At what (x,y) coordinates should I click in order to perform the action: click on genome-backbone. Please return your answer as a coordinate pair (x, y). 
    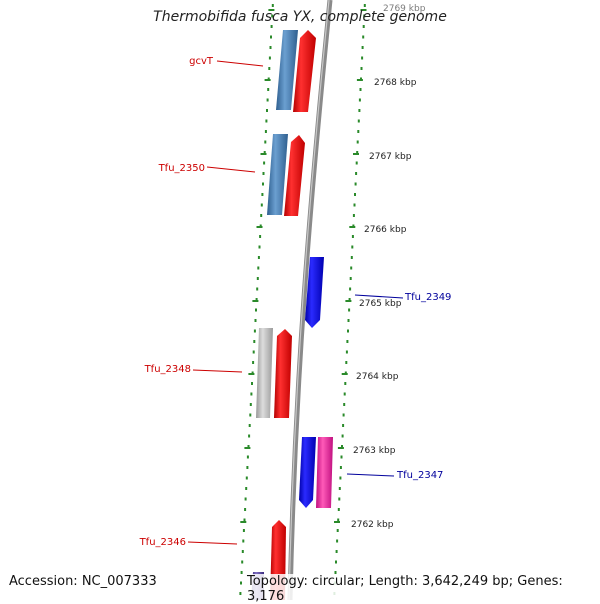
    Looking at the image, I should click on (310, 300).